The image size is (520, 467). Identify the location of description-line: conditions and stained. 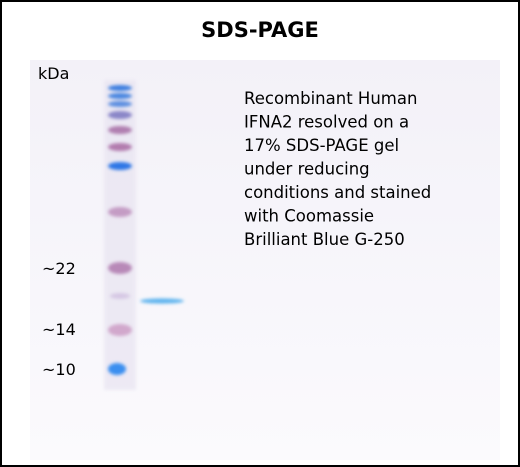
(337, 192).